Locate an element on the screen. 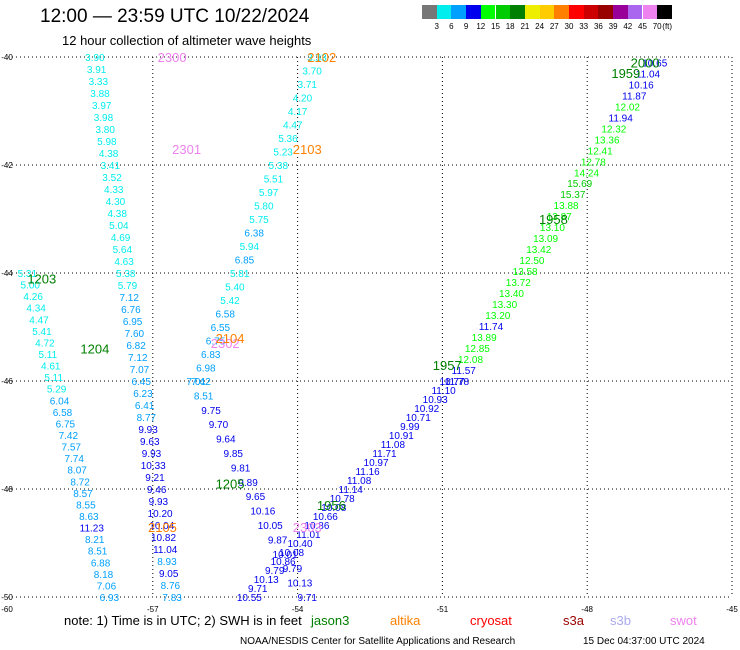  swh-point-label: 11.01 is located at coordinates (308, 535).